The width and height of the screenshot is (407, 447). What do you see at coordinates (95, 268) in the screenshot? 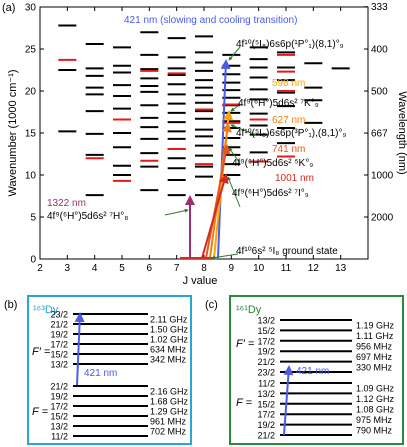
I see `x-tick-label: 4` at bounding box center [95, 268].